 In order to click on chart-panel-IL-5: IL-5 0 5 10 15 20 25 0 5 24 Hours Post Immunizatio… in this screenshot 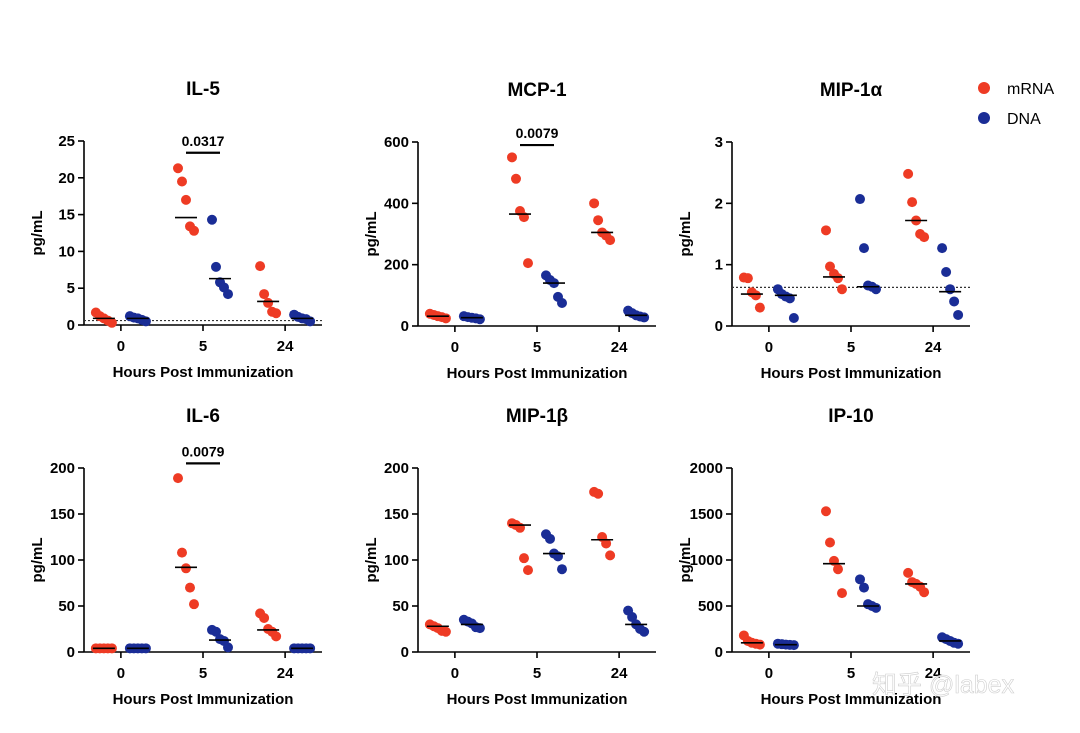, I will do `click(175, 230)`.